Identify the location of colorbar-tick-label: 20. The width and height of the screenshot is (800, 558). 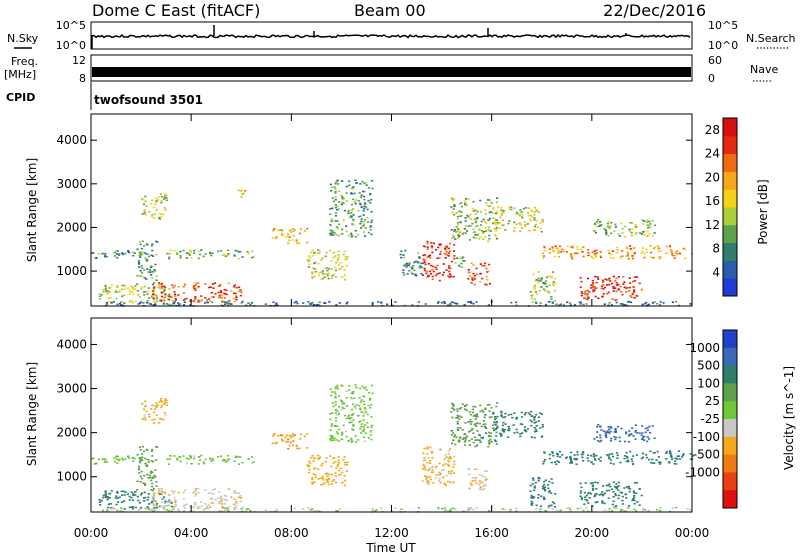
(712, 177).